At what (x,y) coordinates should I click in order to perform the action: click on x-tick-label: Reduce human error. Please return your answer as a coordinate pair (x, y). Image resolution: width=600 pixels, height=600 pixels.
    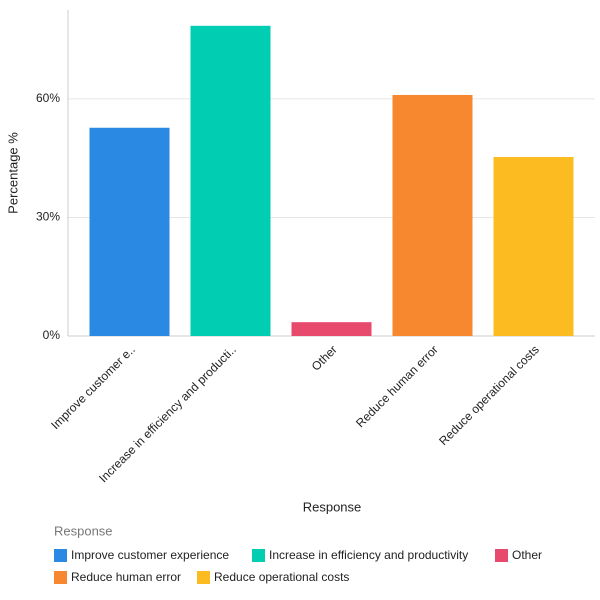
    Looking at the image, I should click on (397, 386).